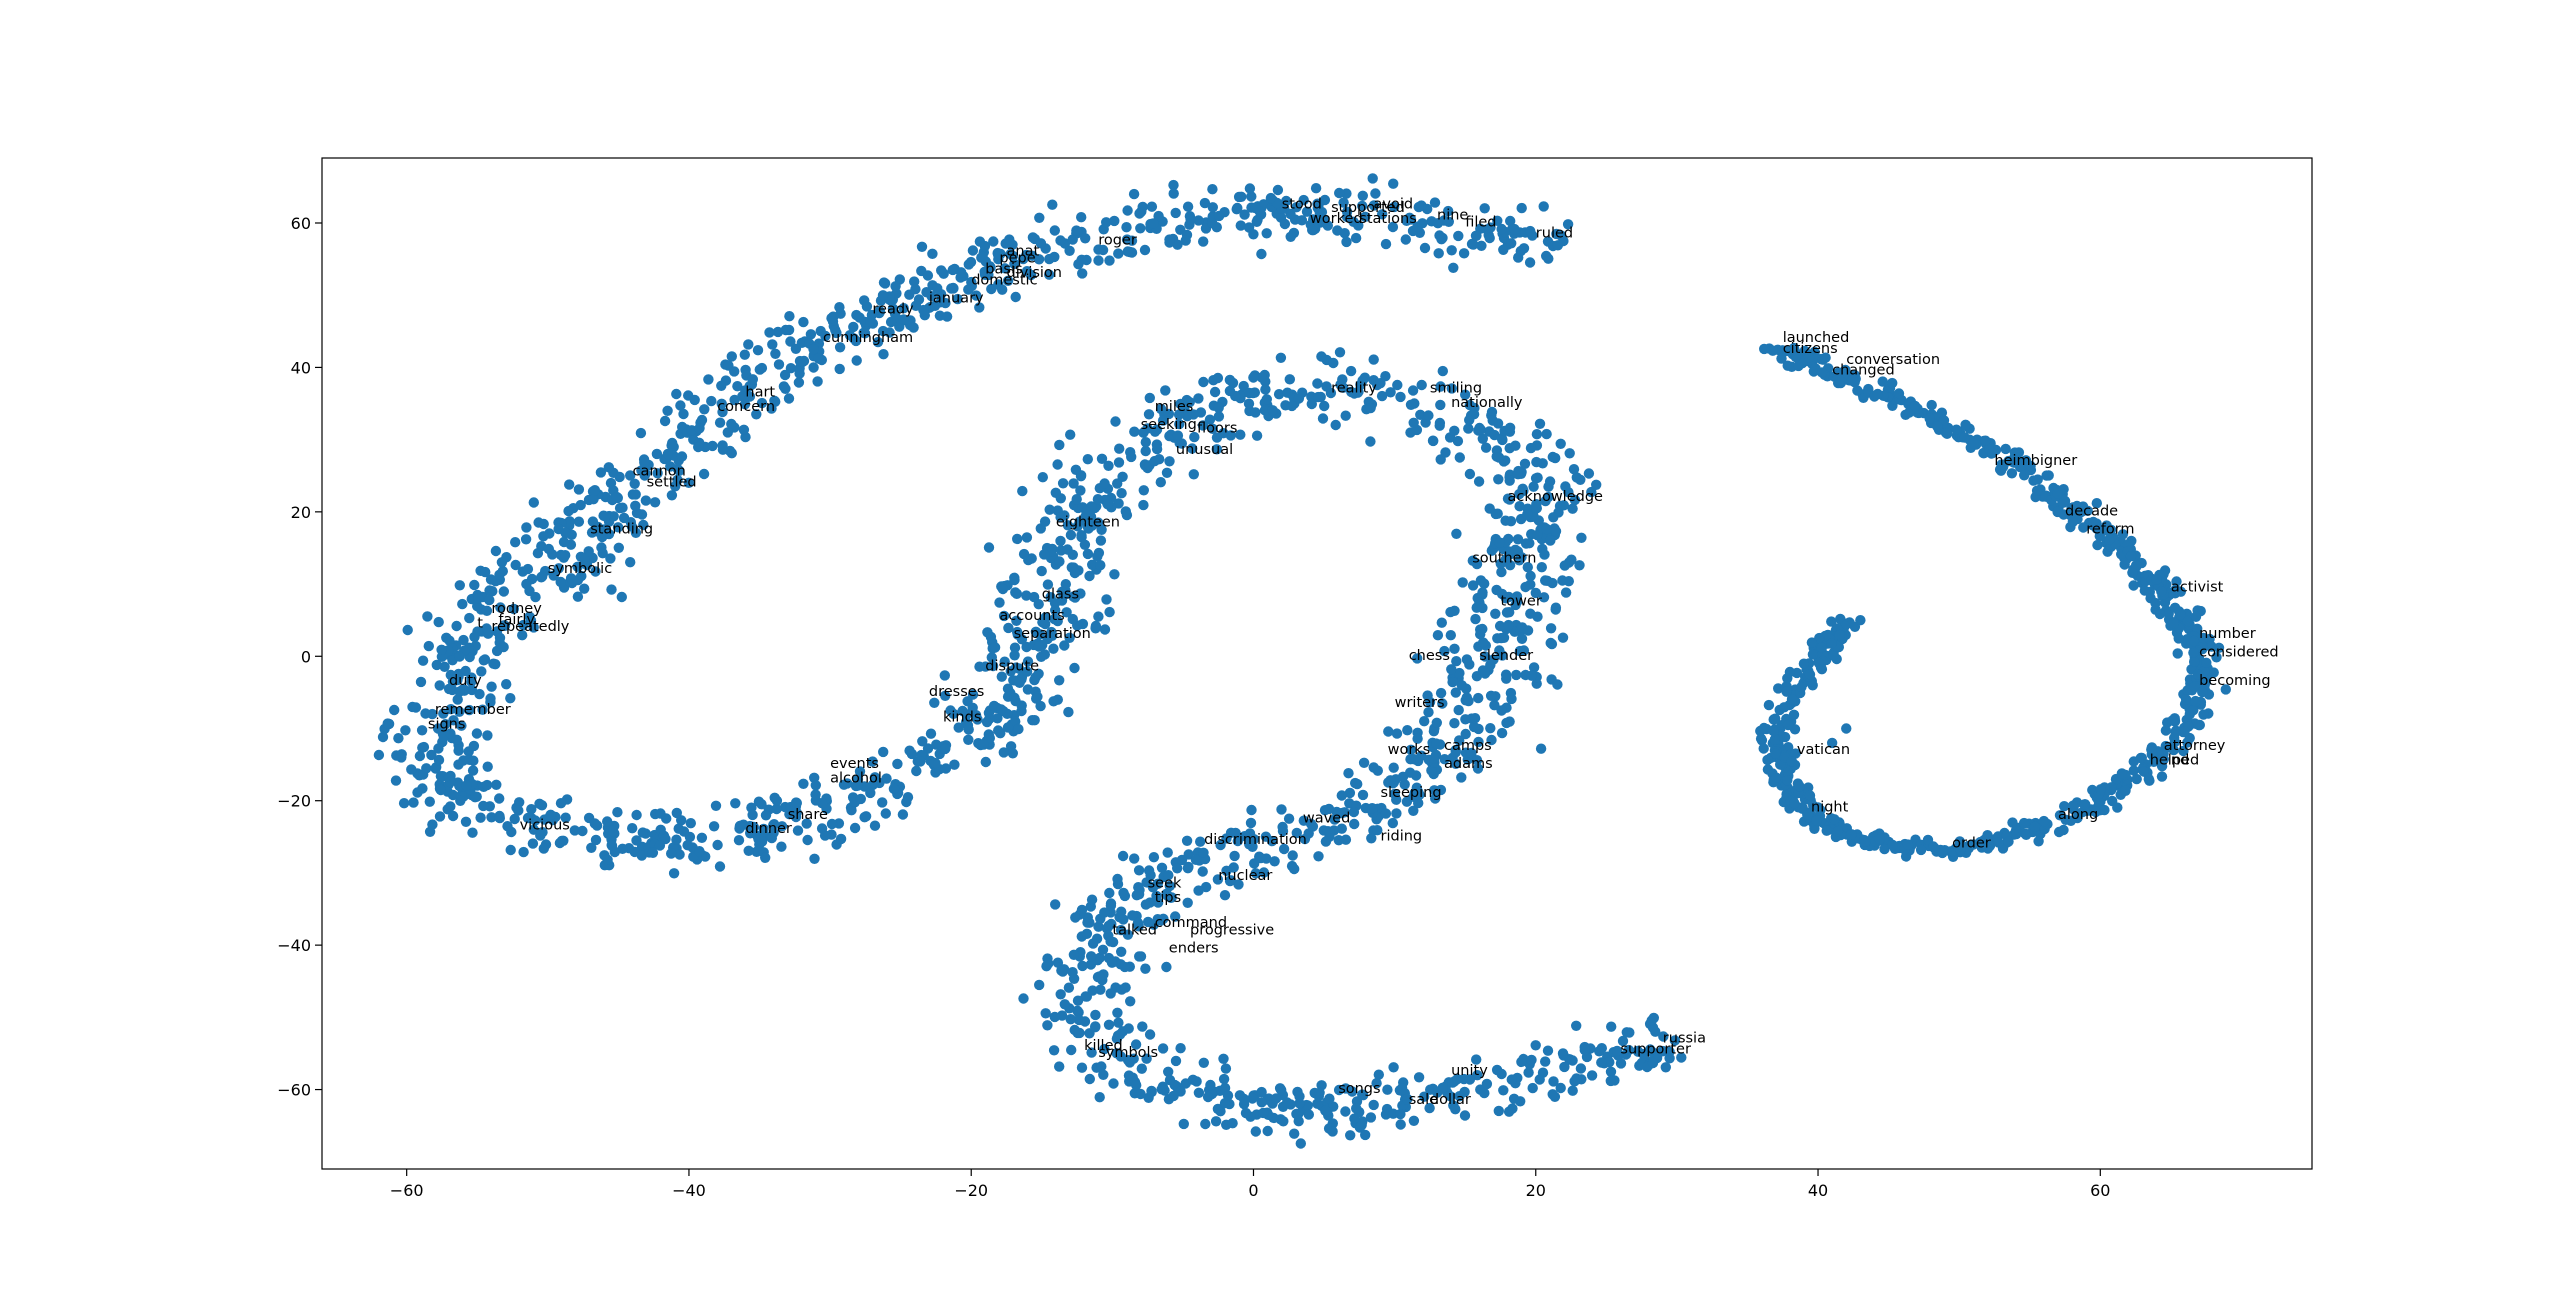 This screenshot has width=2560, height=1309. What do you see at coordinates (621, 530) in the screenshot?
I see `word-label: standing` at bounding box center [621, 530].